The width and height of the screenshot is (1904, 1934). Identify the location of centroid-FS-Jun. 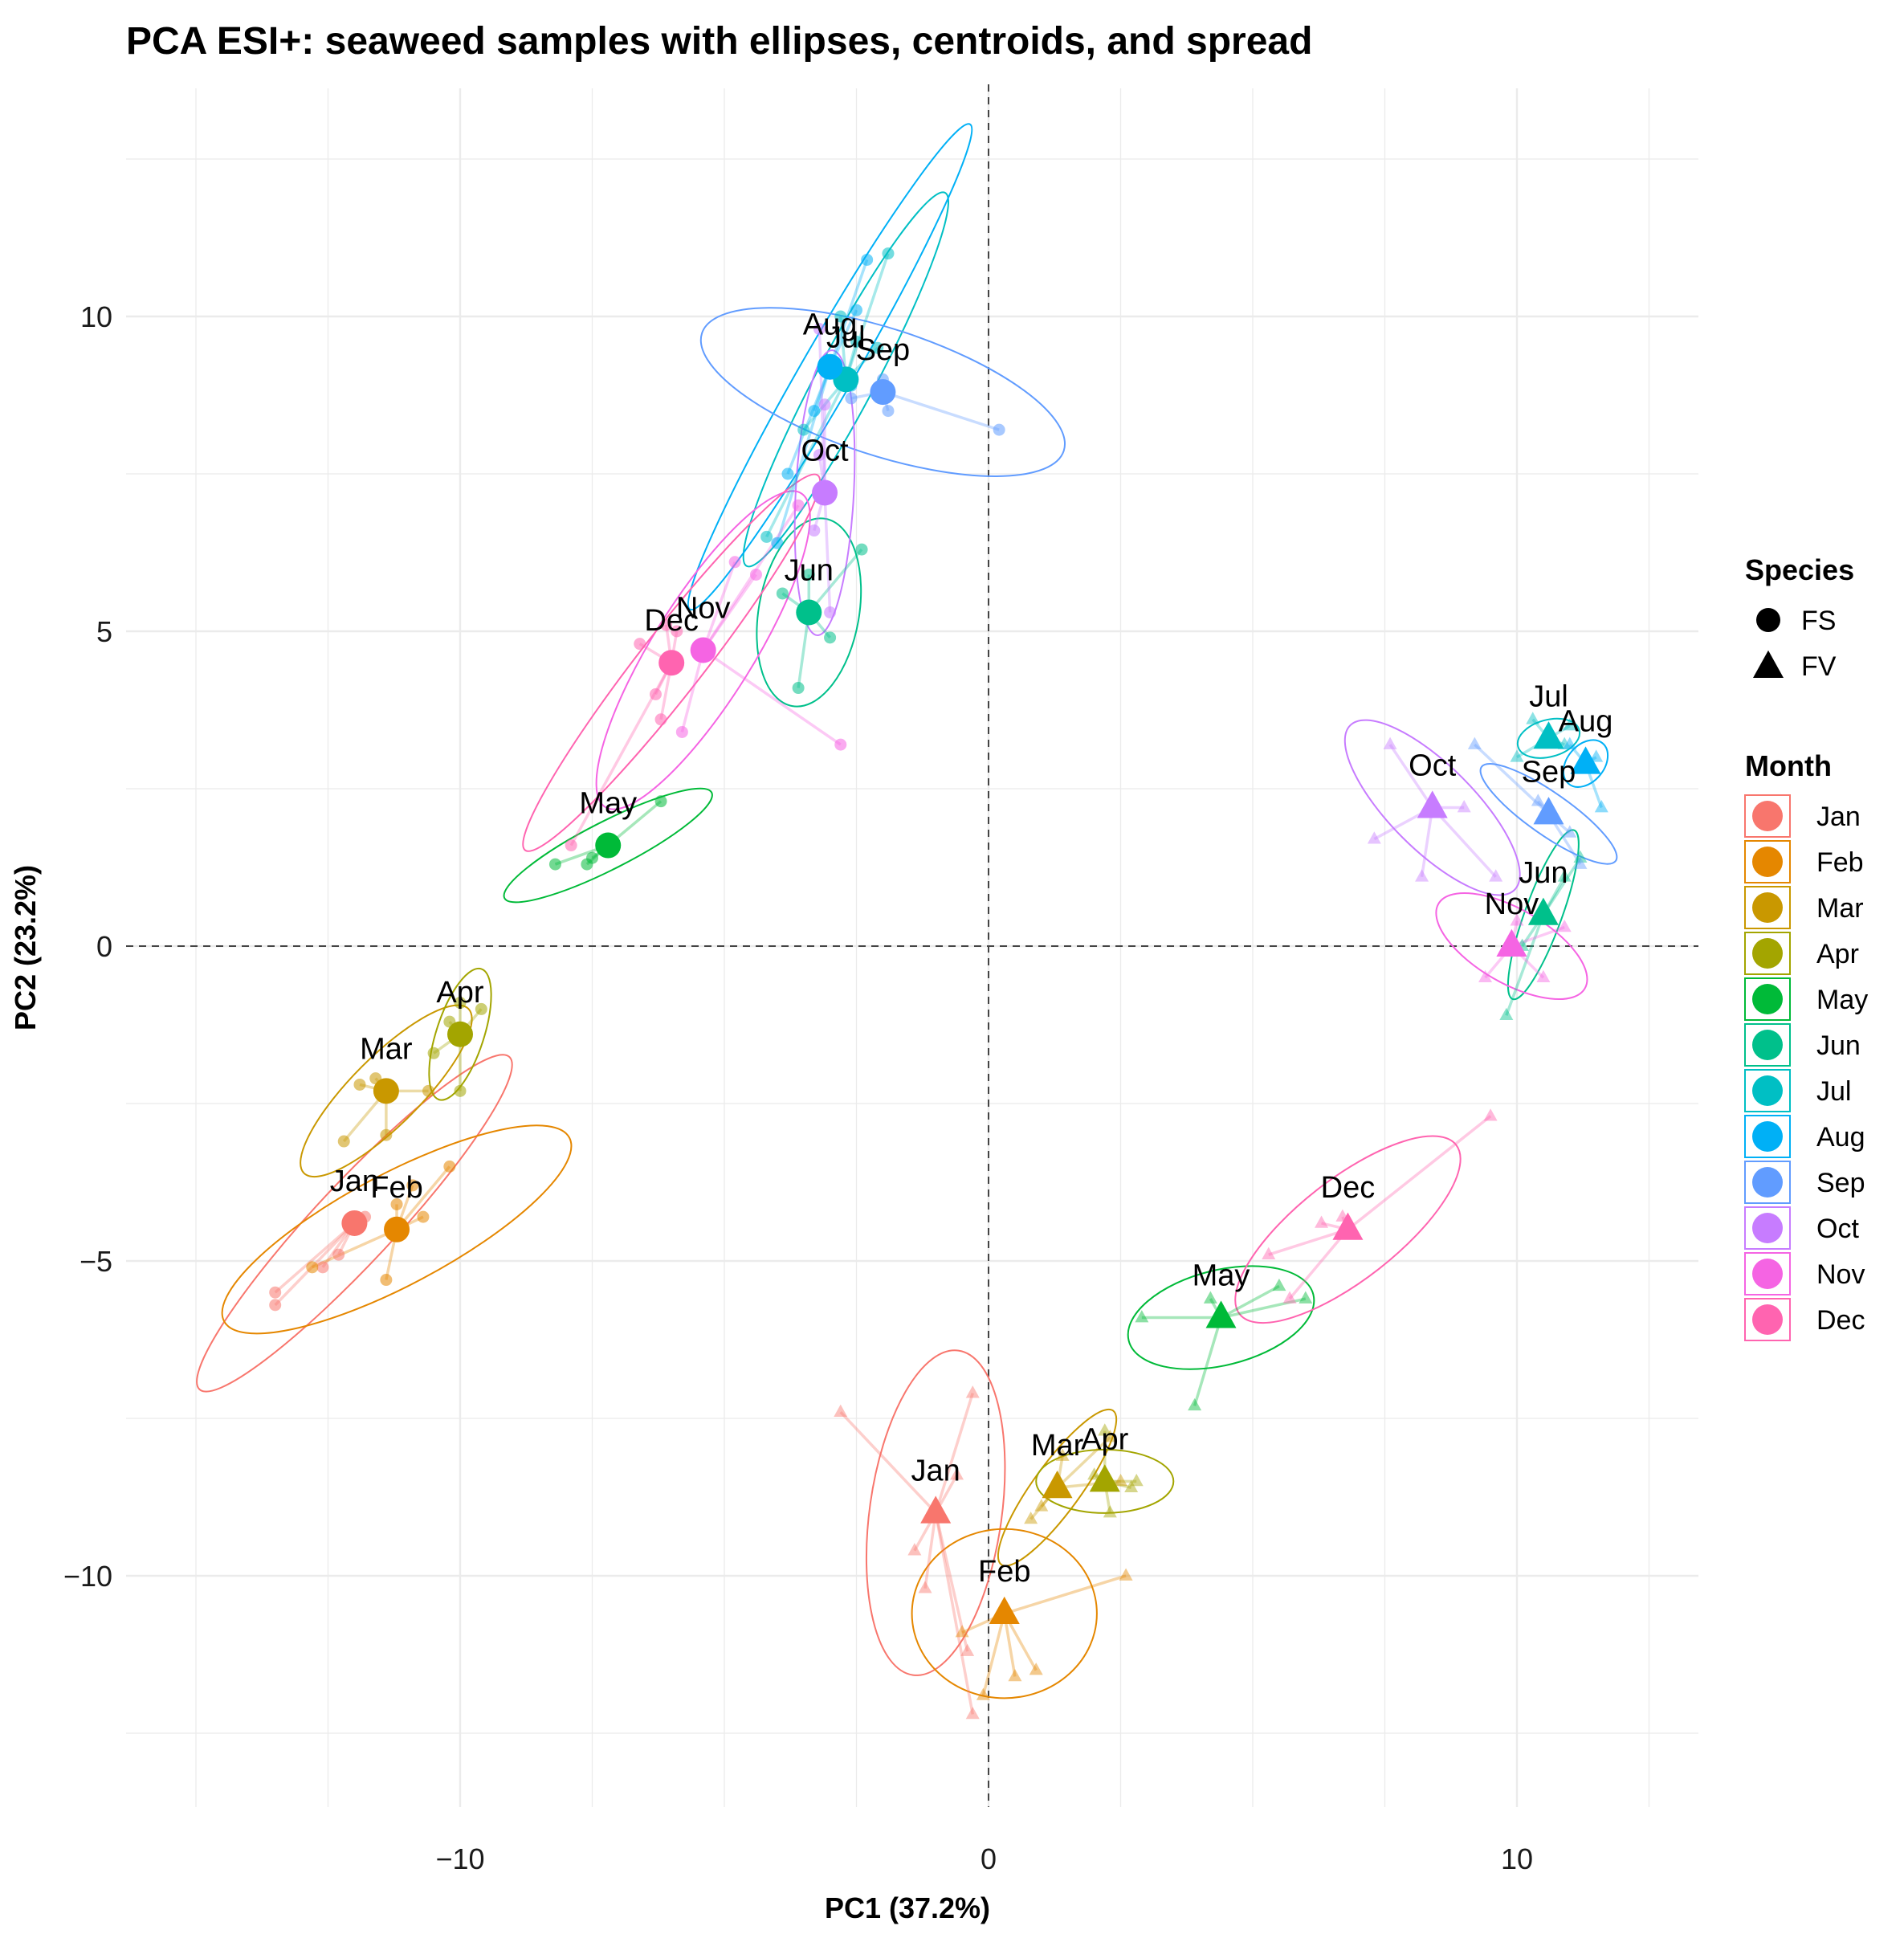
(809, 613).